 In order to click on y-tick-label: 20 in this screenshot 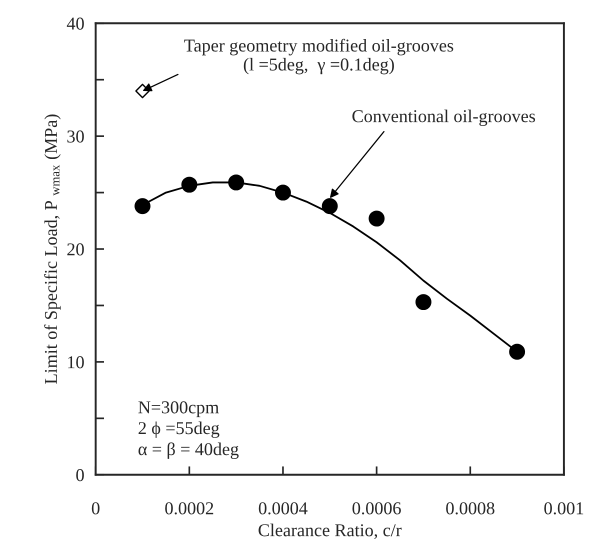, I will do `click(75, 249)`.